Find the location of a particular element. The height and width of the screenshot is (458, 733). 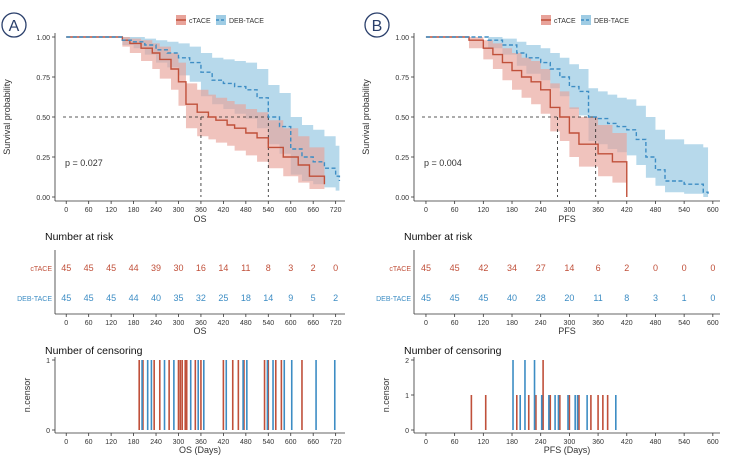

risk-count: 20 is located at coordinates (569, 298).